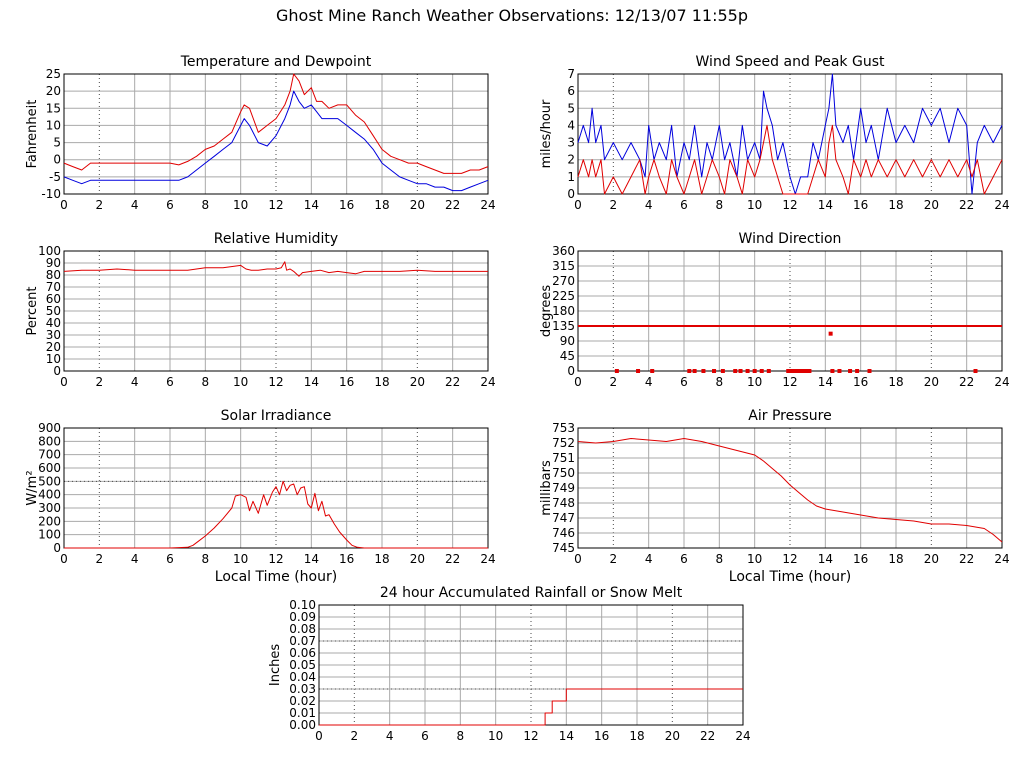 The image size is (1024, 768). Describe the element at coordinates (452, 559) in the screenshot. I see `solar-xtick-label: 22` at that location.